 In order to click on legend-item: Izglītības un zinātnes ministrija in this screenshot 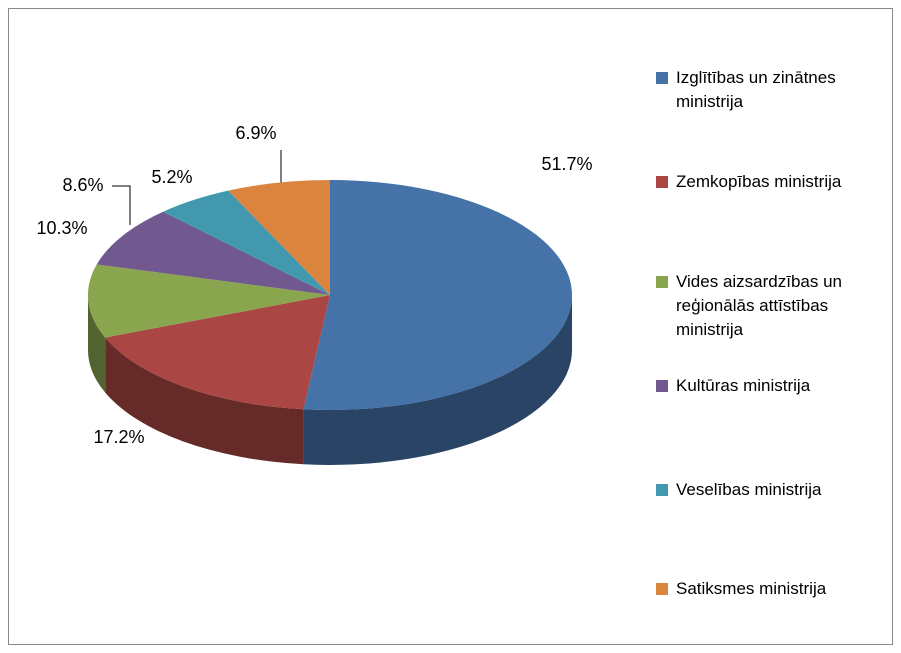, I will do `click(766, 90)`.